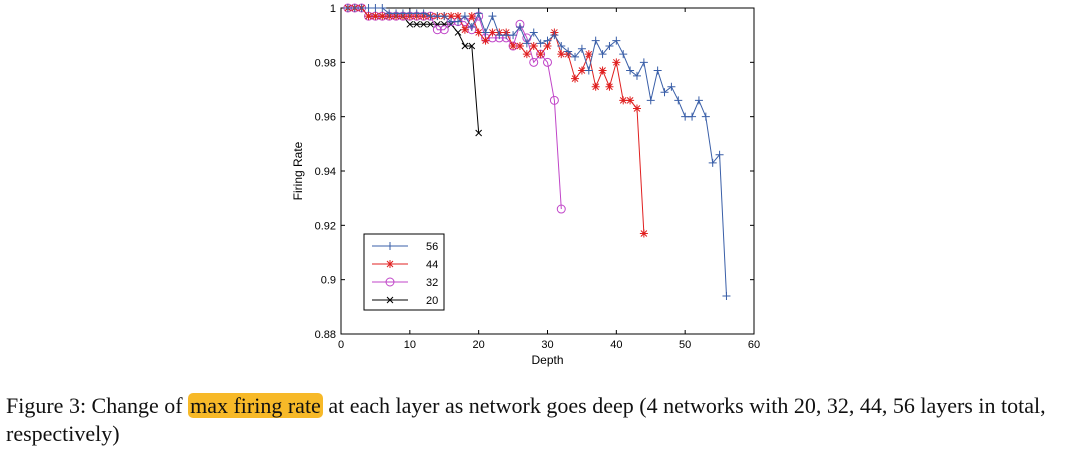 Image resolution: width=1080 pixels, height=456 pixels. Describe the element at coordinates (341, 345) in the screenshot. I see `x-tick-label: 0` at that location.